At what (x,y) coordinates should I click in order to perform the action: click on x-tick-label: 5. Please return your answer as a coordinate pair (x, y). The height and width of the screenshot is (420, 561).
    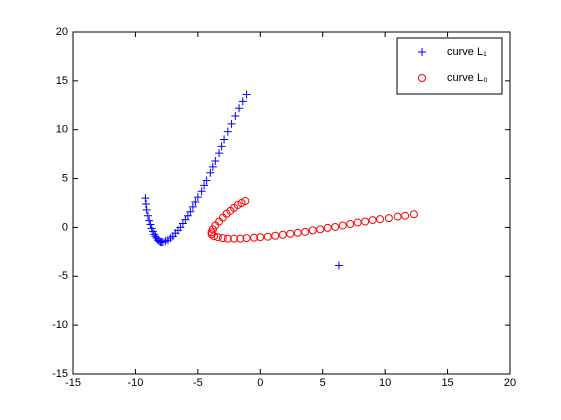
    Looking at the image, I should click on (323, 383).